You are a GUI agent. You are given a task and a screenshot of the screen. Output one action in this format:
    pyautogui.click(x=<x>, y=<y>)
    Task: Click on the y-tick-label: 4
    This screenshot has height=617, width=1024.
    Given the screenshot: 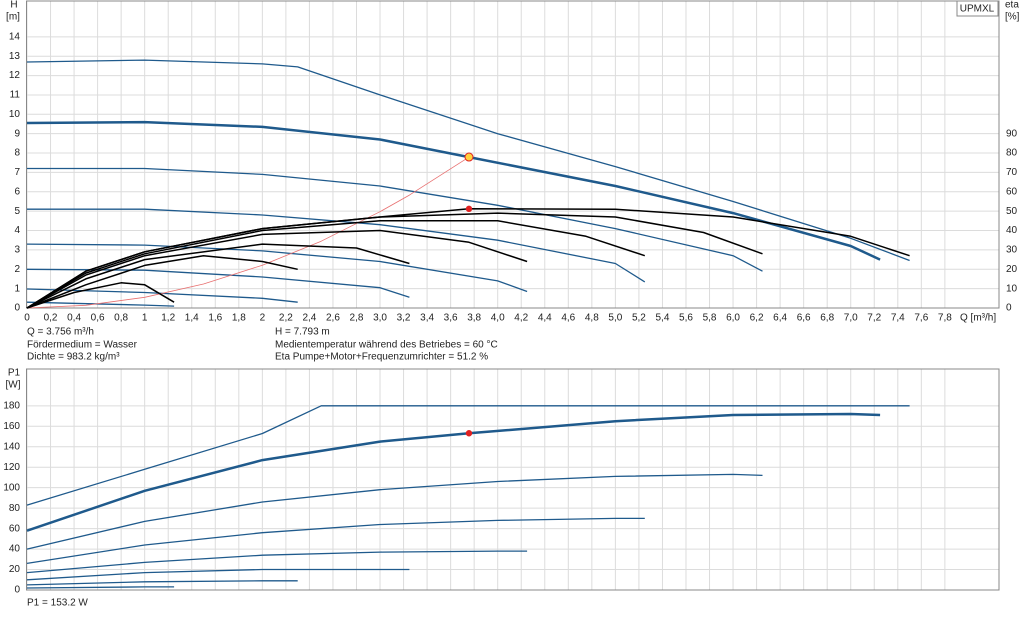 What is the action you would take?
    pyautogui.click(x=17, y=230)
    